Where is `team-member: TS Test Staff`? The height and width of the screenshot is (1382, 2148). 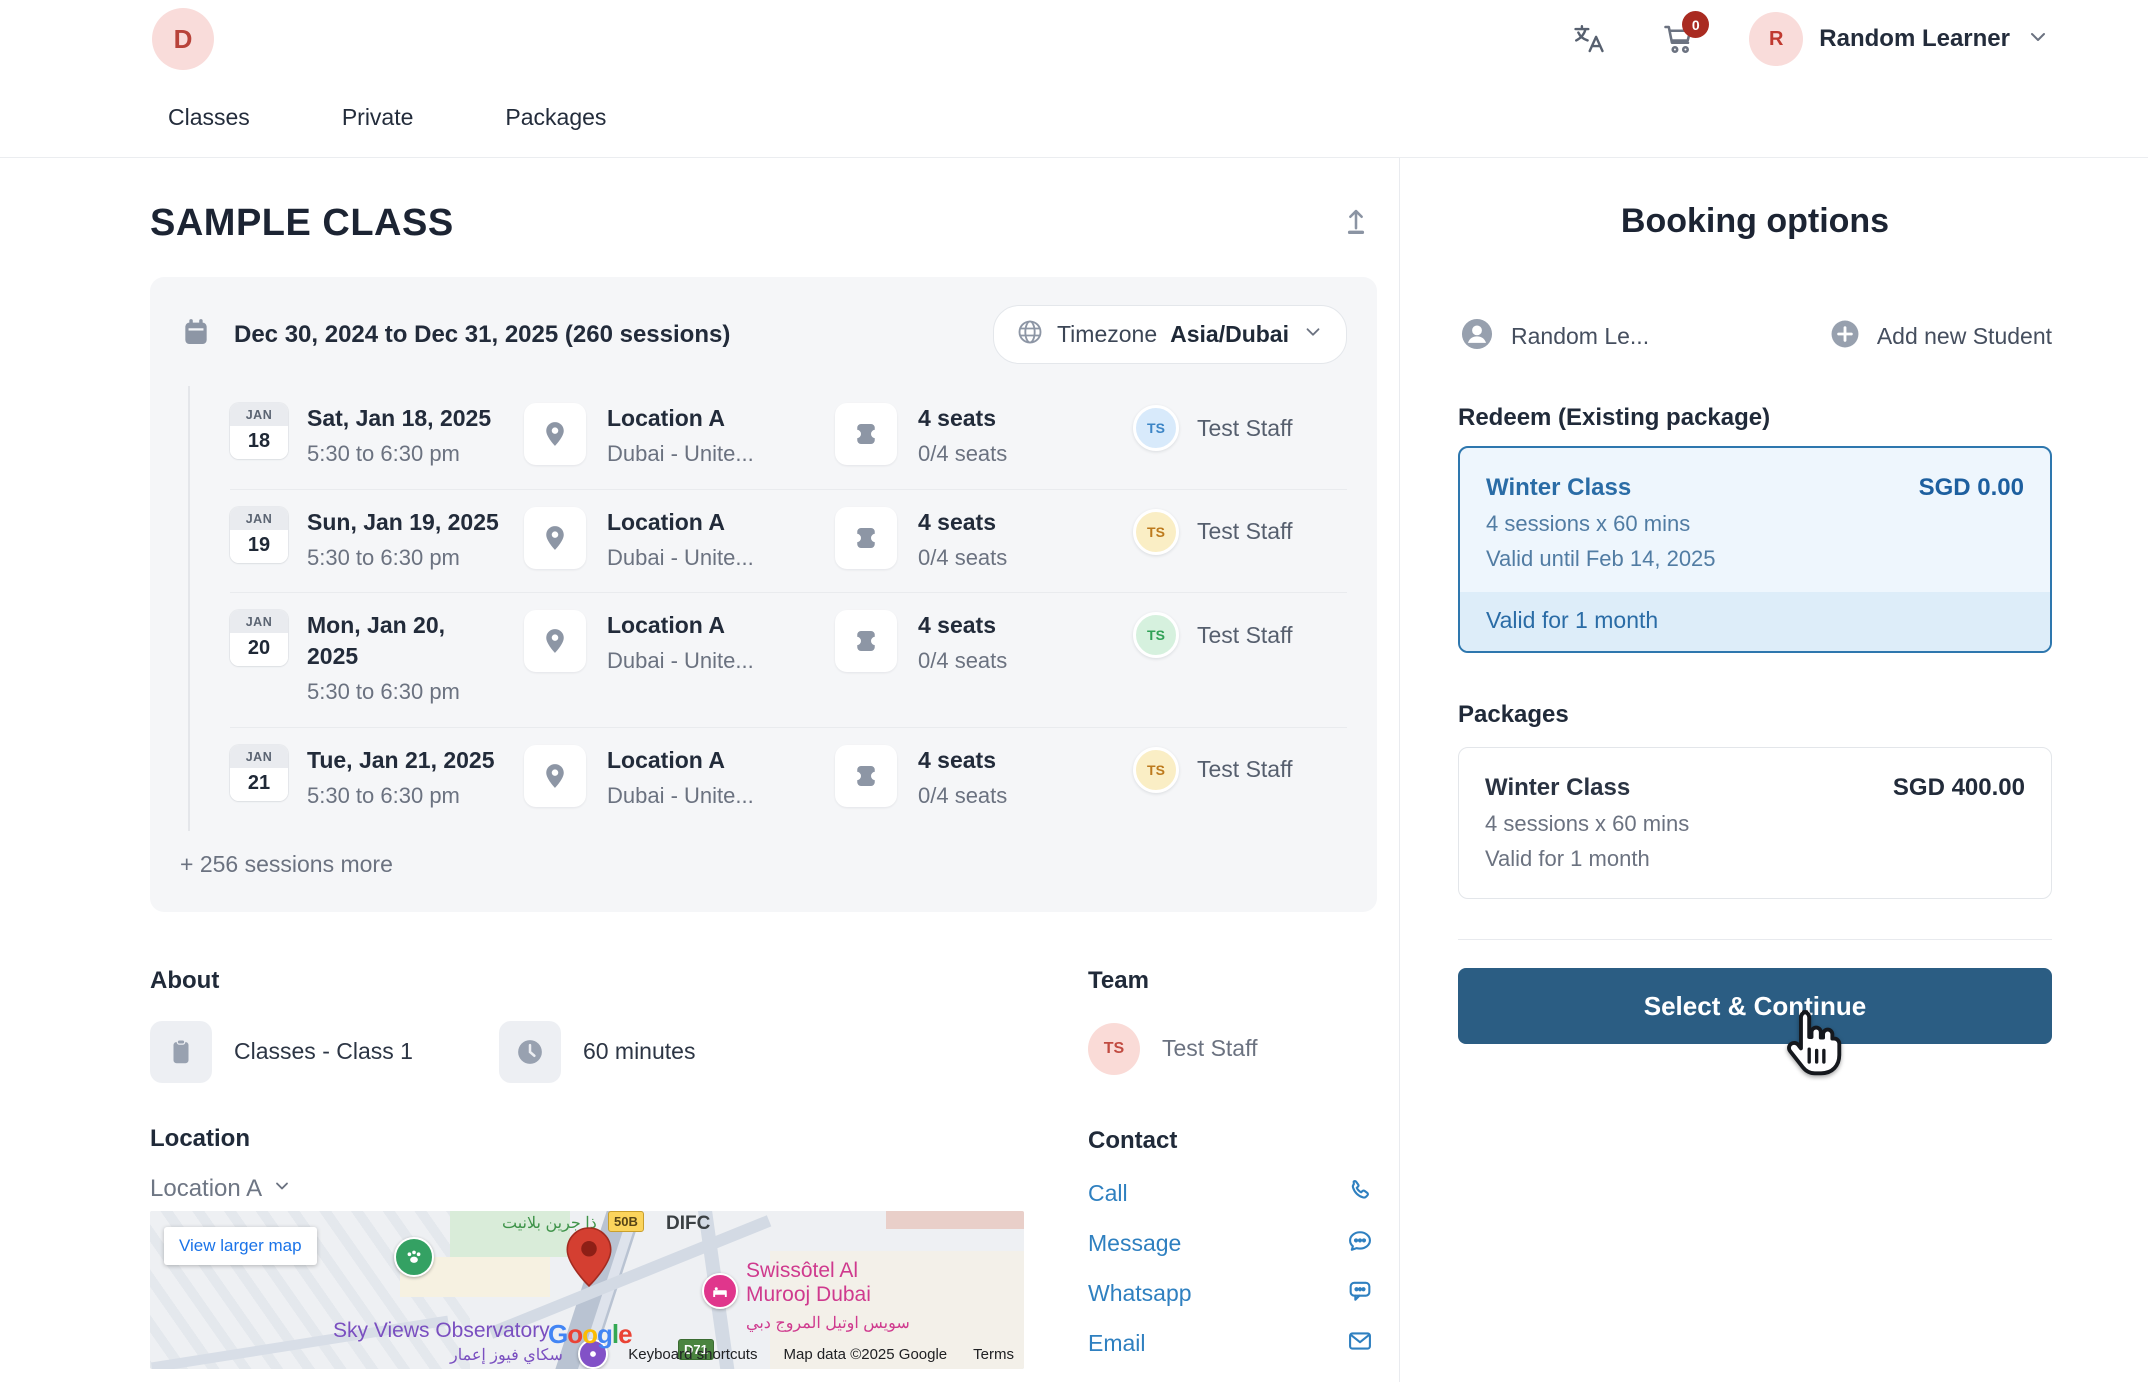
team-member: TS Test Staff is located at coordinates (1232, 1048).